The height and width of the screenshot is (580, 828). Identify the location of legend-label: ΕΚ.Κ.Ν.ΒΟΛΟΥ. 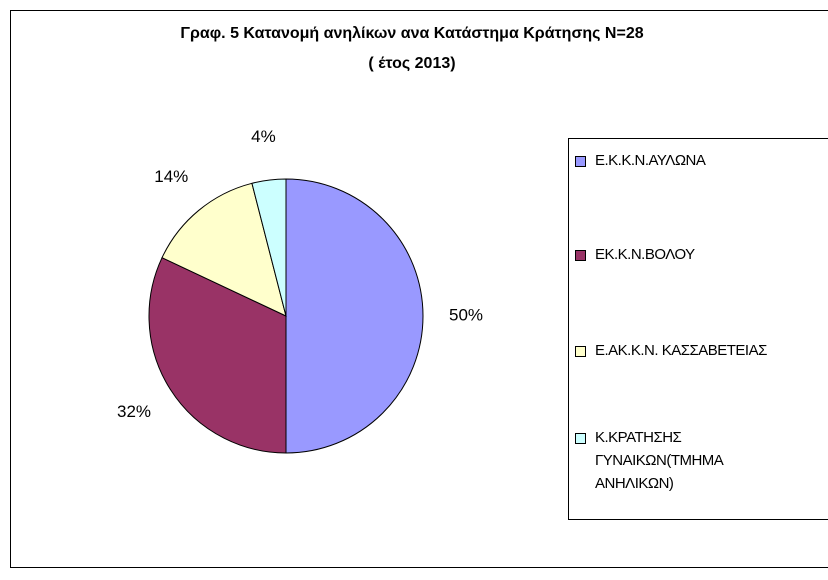
(645, 254).